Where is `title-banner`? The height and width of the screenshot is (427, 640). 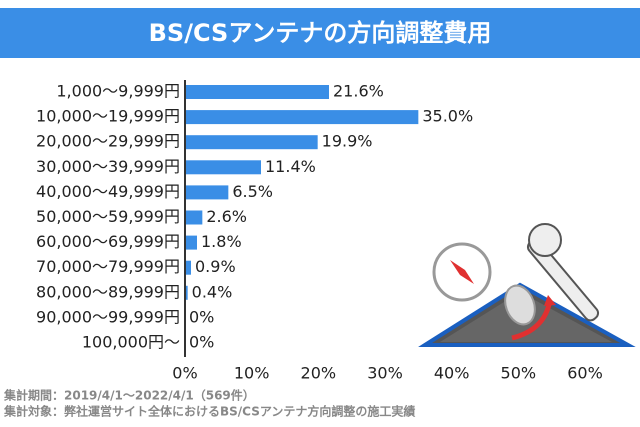 title-banner is located at coordinates (320, 33).